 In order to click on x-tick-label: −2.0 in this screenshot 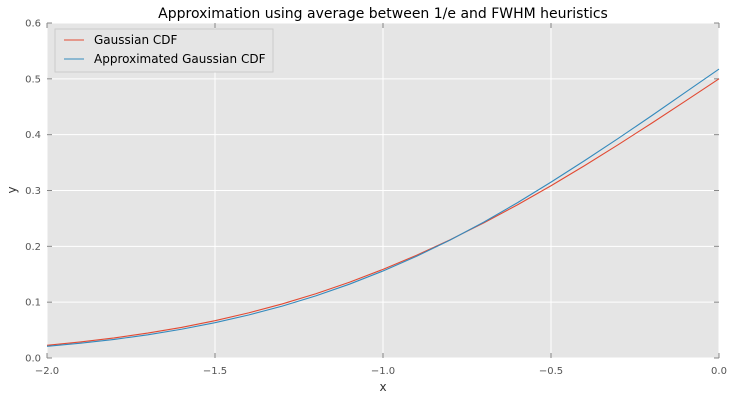, I will do `click(47, 371)`.